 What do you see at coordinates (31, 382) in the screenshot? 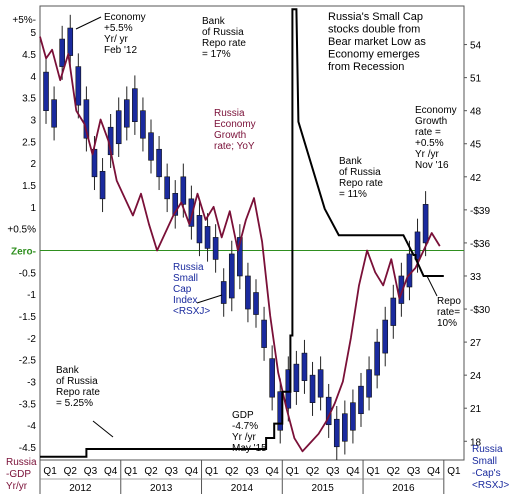
I see `left-tick-label: -3` at bounding box center [31, 382].